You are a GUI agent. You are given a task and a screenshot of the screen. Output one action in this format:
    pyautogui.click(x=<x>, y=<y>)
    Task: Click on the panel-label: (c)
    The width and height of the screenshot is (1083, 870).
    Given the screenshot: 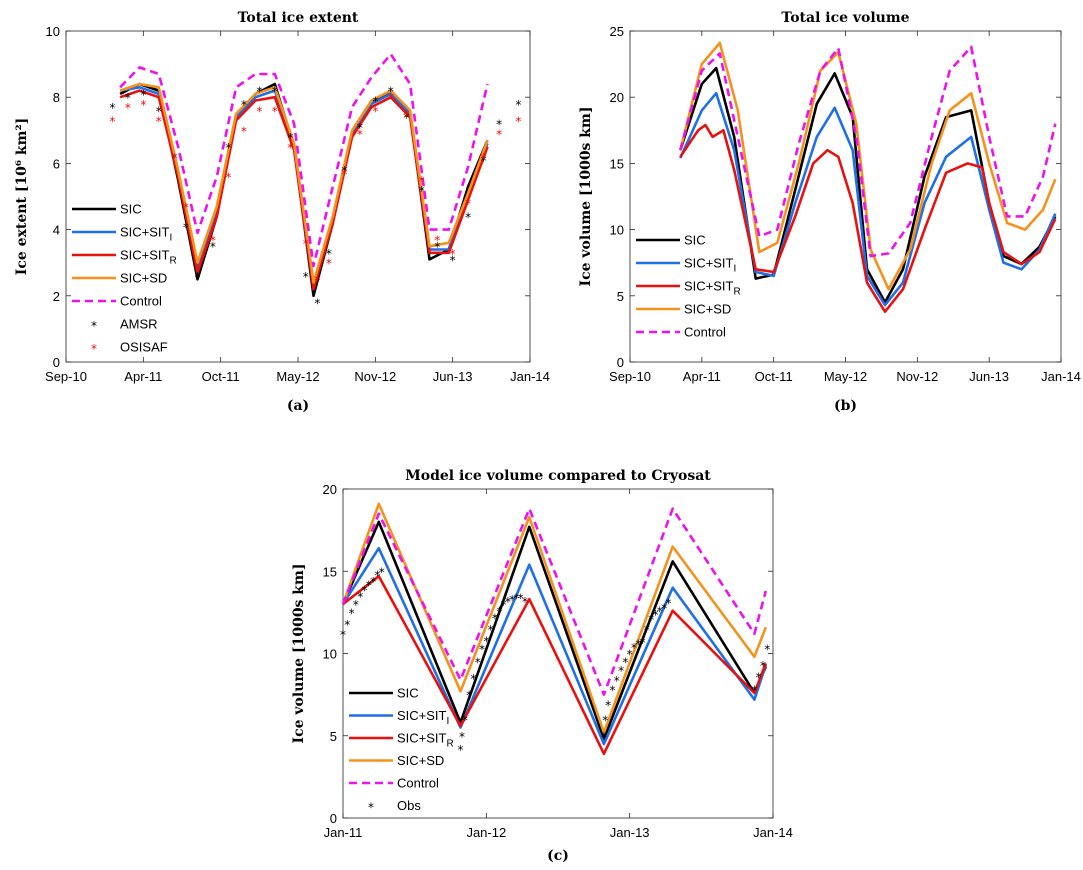 What is the action you would take?
    pyautogui.click(x=558, y=856)
    